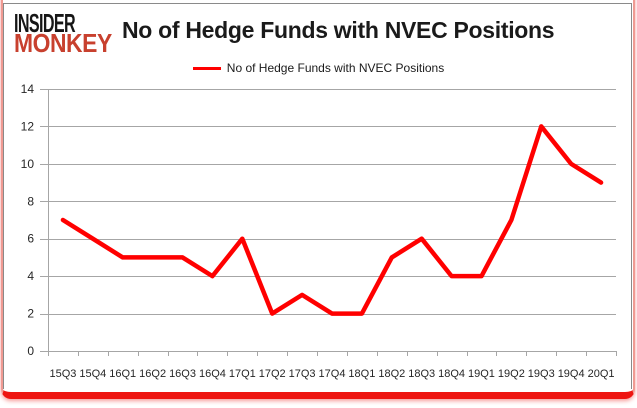  I want to click on svg-text: 17Q1, so click(242, 374).